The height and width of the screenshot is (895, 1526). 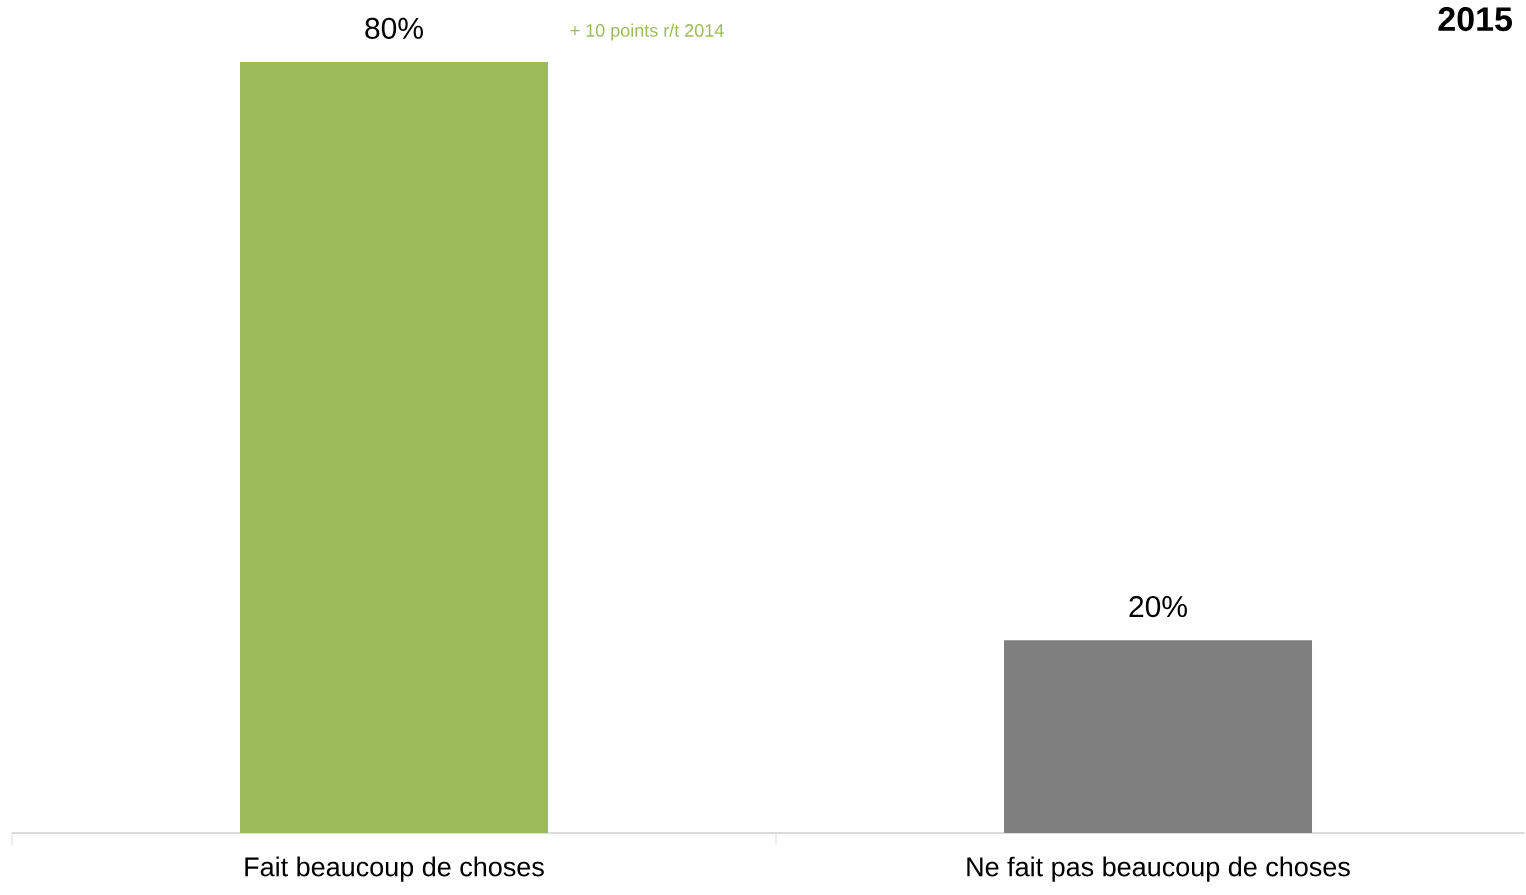 I want to click on data-label: 80%, so click(x=394, y=28).